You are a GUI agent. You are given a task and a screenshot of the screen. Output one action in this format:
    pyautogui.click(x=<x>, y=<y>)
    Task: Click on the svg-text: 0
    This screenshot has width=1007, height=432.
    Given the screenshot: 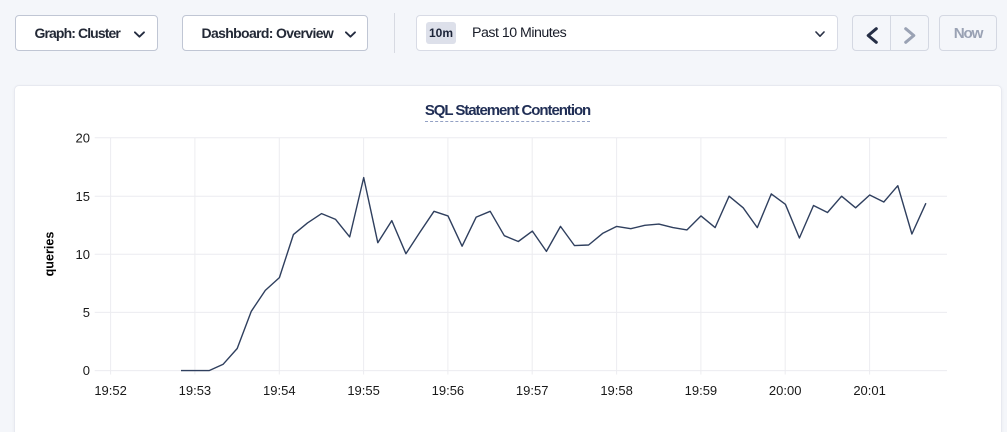 What is the action you would take?
    pyautogui.click(x=86, y=370)
    